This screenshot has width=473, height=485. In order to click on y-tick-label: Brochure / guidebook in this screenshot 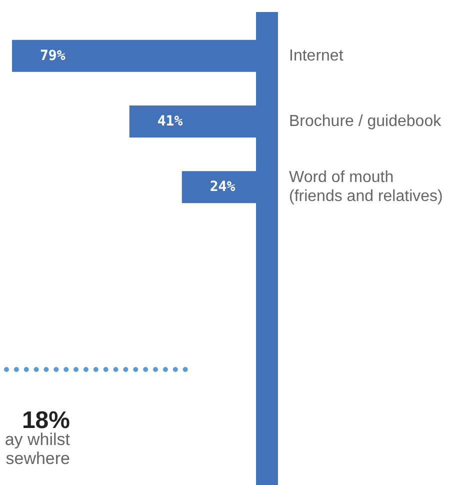, I will do `click(365, 121)`.